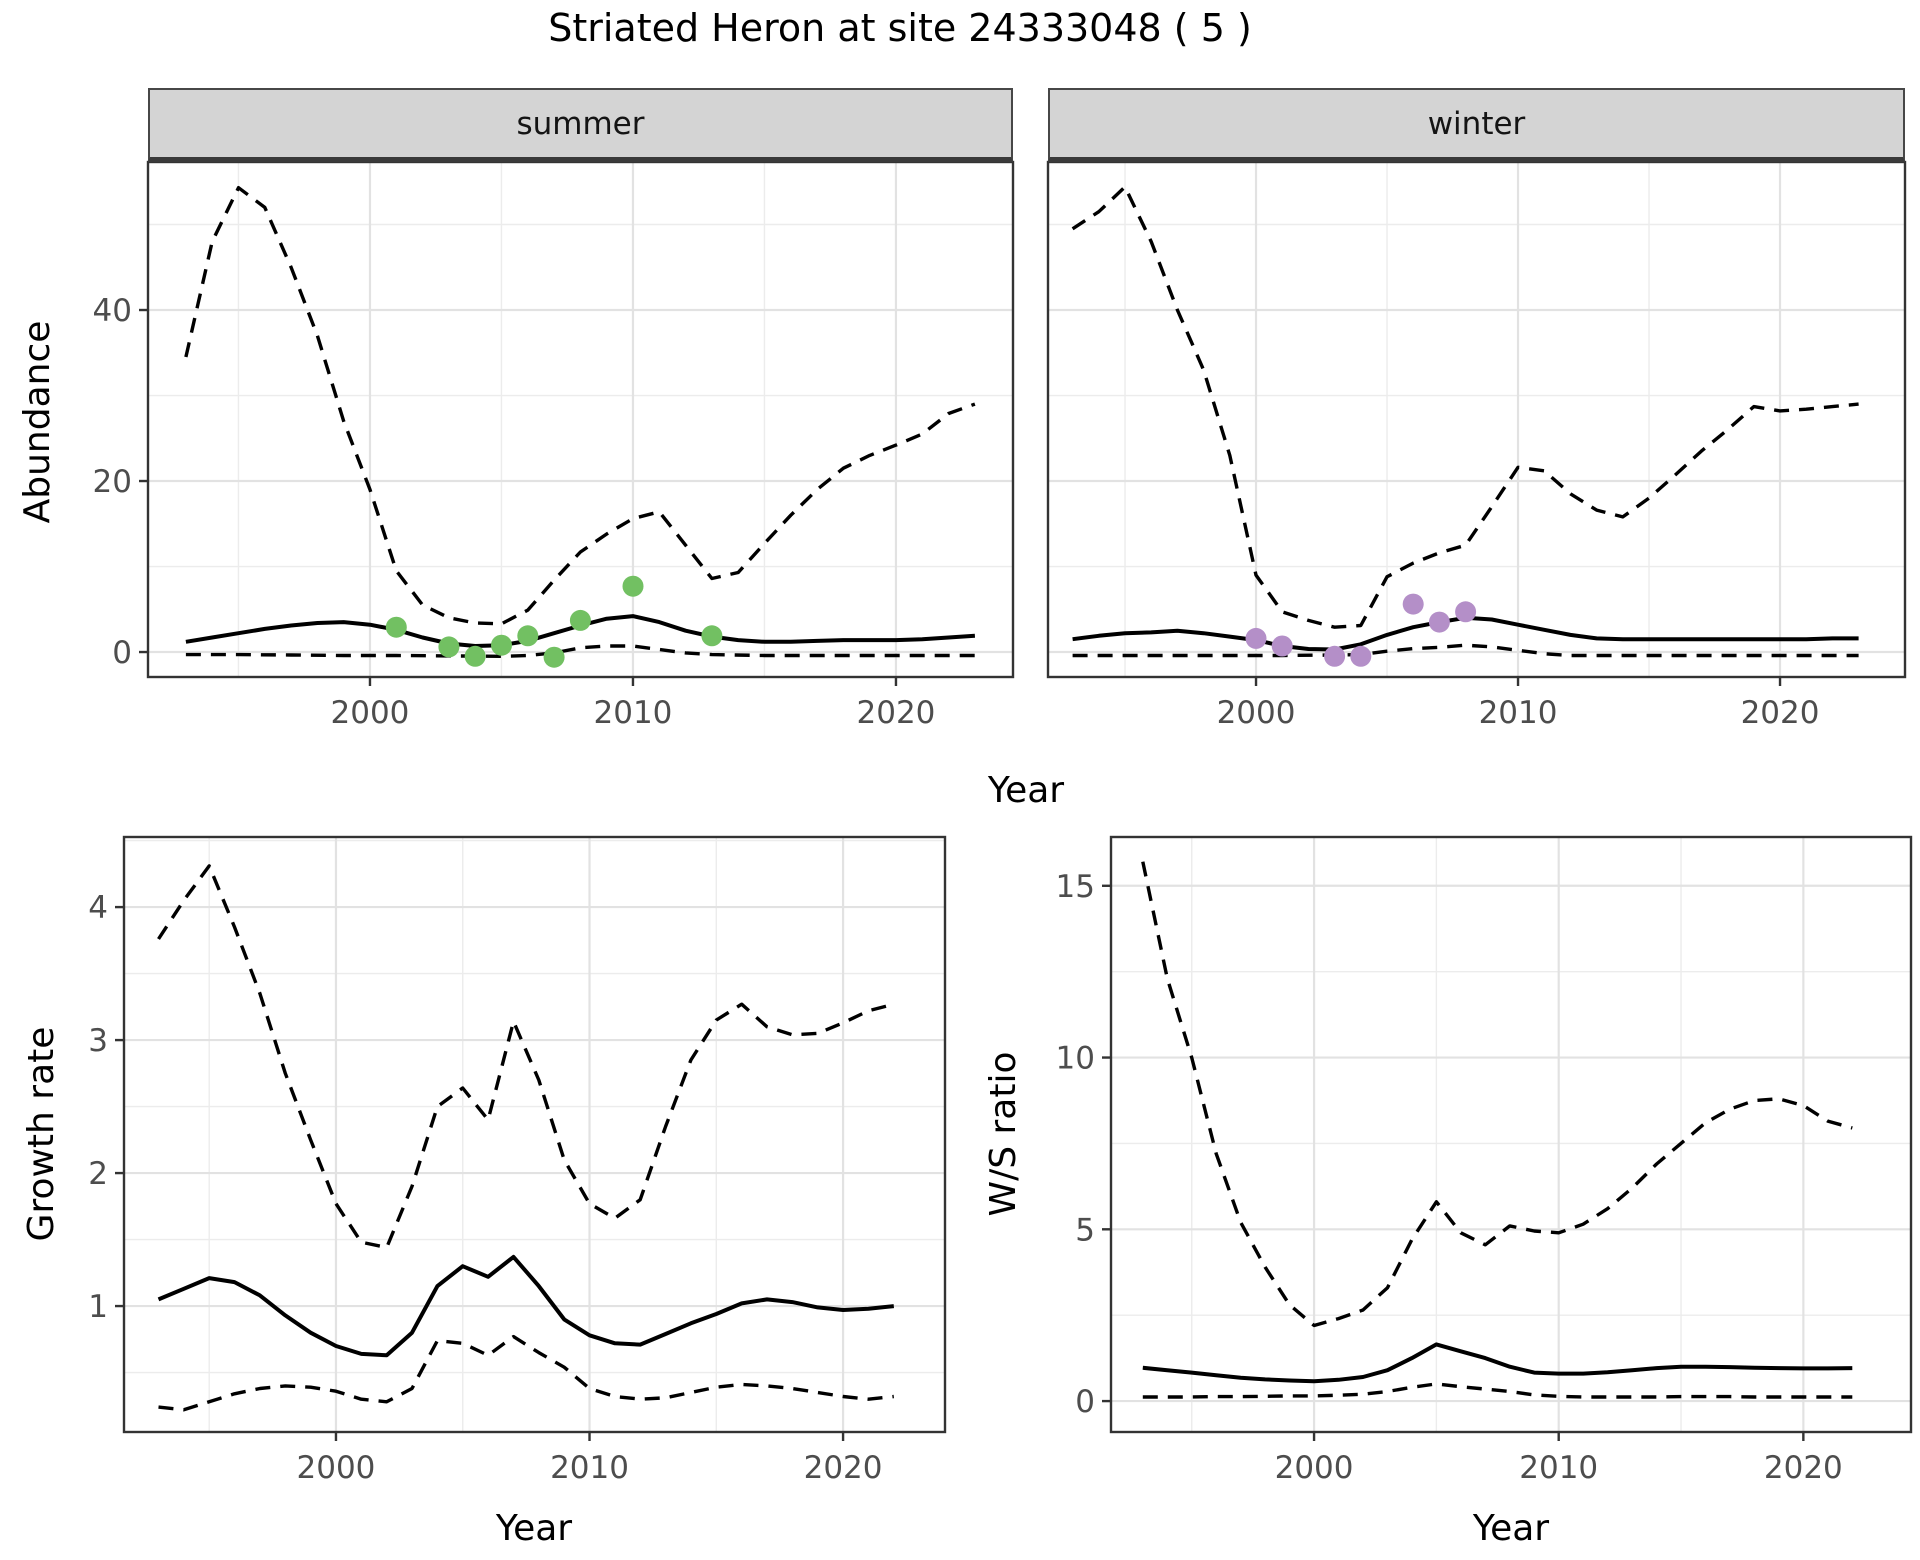  Describe the element at coordinates (1075, 887) in the screenshot. I see `y-tick-label: 15` at that location.